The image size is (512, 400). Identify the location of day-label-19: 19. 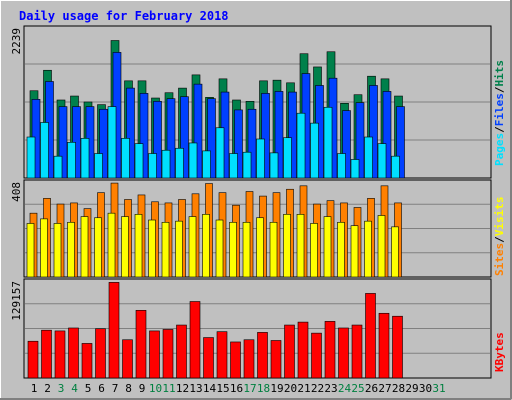
(276, 388).